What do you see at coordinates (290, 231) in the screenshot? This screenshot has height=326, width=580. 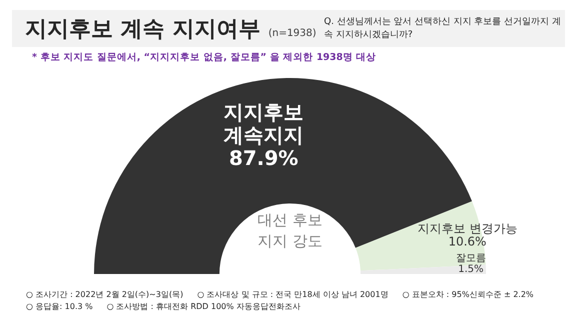 I see `text: 대선 후보 지지 강도` at bounding box center [290, 231].